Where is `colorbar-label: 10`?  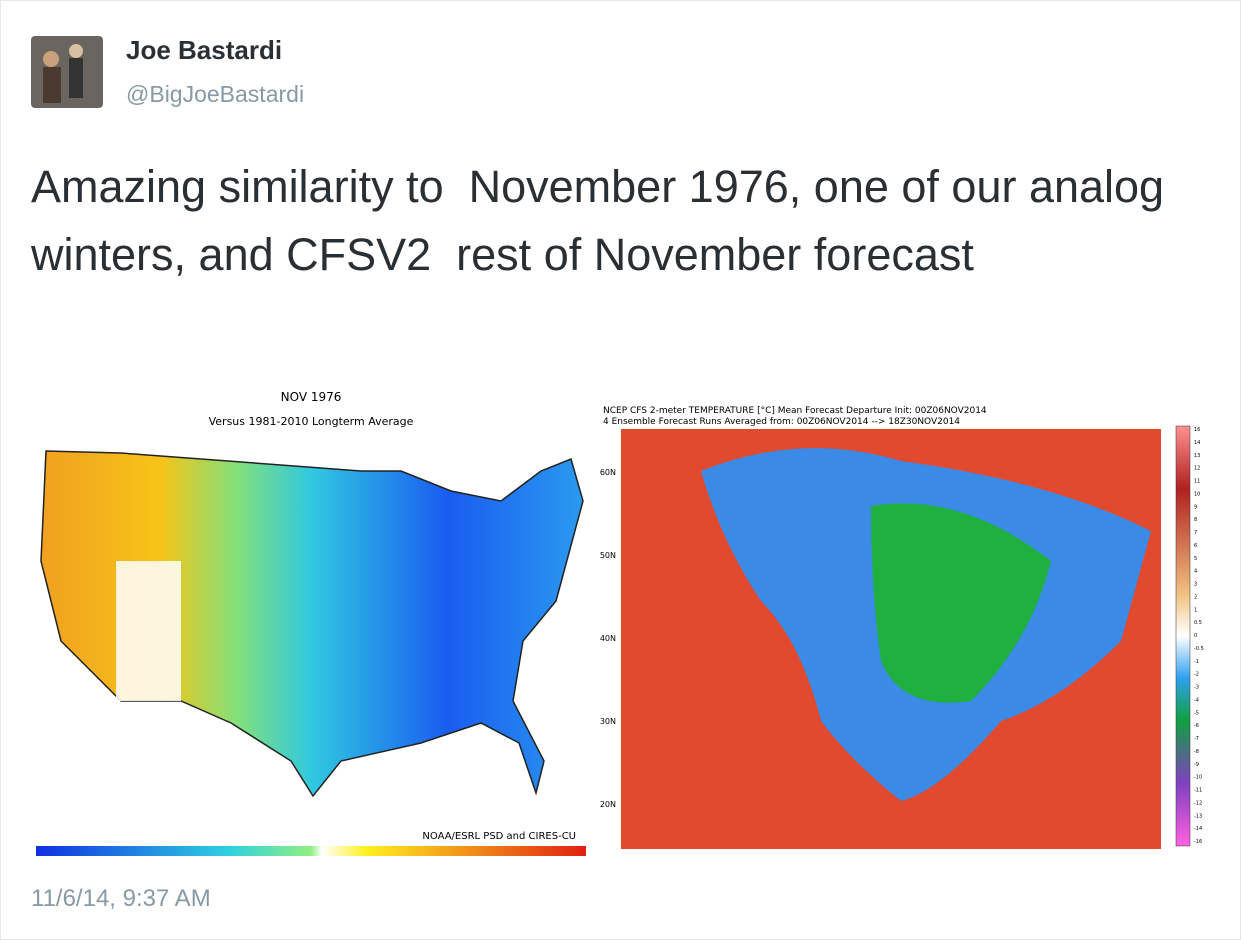
colorbar-label: 10 is located at coordinates (1197, 494).